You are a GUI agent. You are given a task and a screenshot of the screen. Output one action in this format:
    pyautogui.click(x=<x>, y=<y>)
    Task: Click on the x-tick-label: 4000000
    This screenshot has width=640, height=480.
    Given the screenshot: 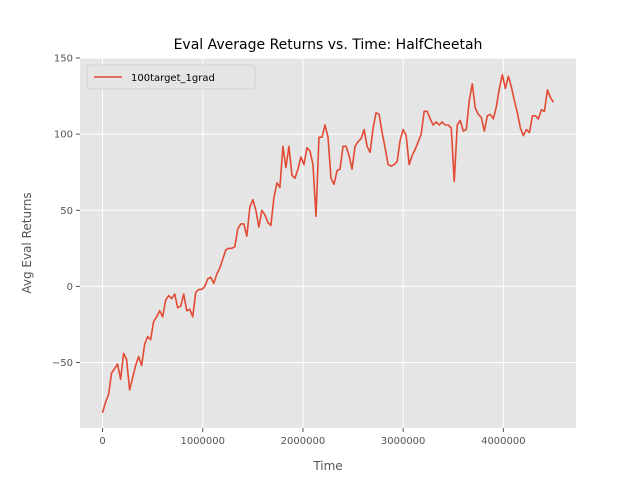 What is the action you would take?
    pyautogui.click(x=503, y=441)
    